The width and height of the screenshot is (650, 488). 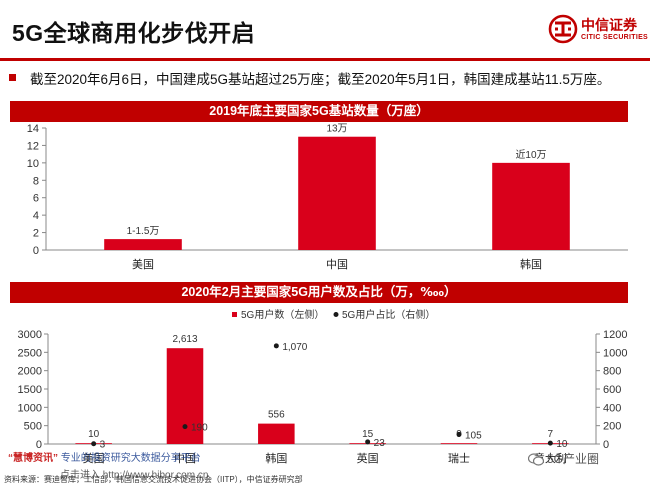 I want to click on logo-name-en: CITIC SECURITIES, so click(x=615, y=37).